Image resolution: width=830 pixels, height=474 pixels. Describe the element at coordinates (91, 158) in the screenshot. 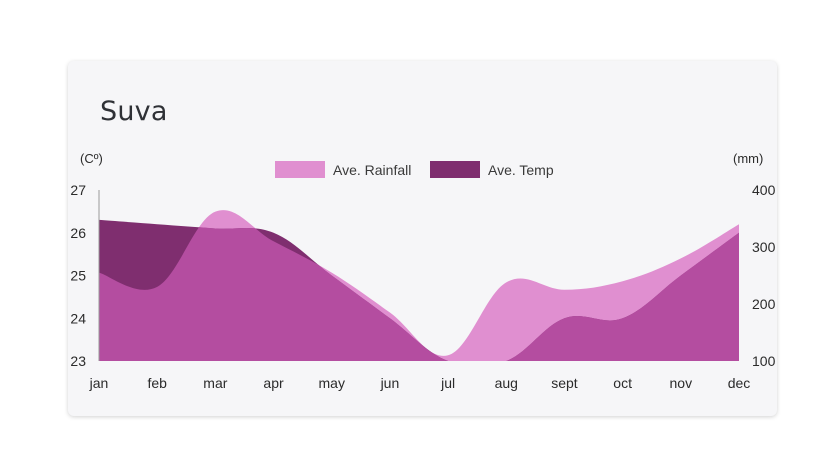

I see `left-axis-unit-label: (Cº)` at that location.